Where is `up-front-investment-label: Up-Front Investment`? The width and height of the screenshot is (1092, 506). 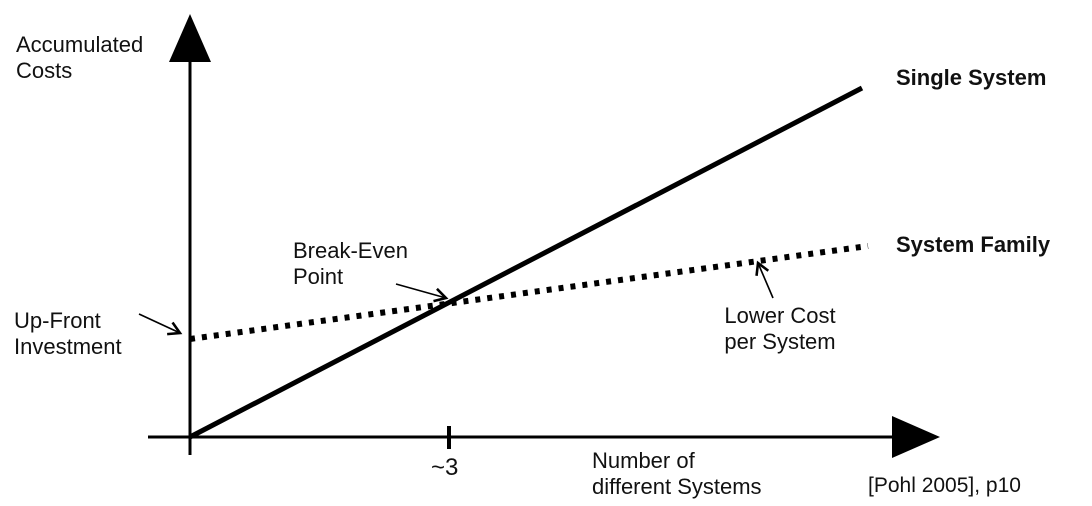
up-front-investment-label: Up-Front Investment is located at coordinates (68, 333).